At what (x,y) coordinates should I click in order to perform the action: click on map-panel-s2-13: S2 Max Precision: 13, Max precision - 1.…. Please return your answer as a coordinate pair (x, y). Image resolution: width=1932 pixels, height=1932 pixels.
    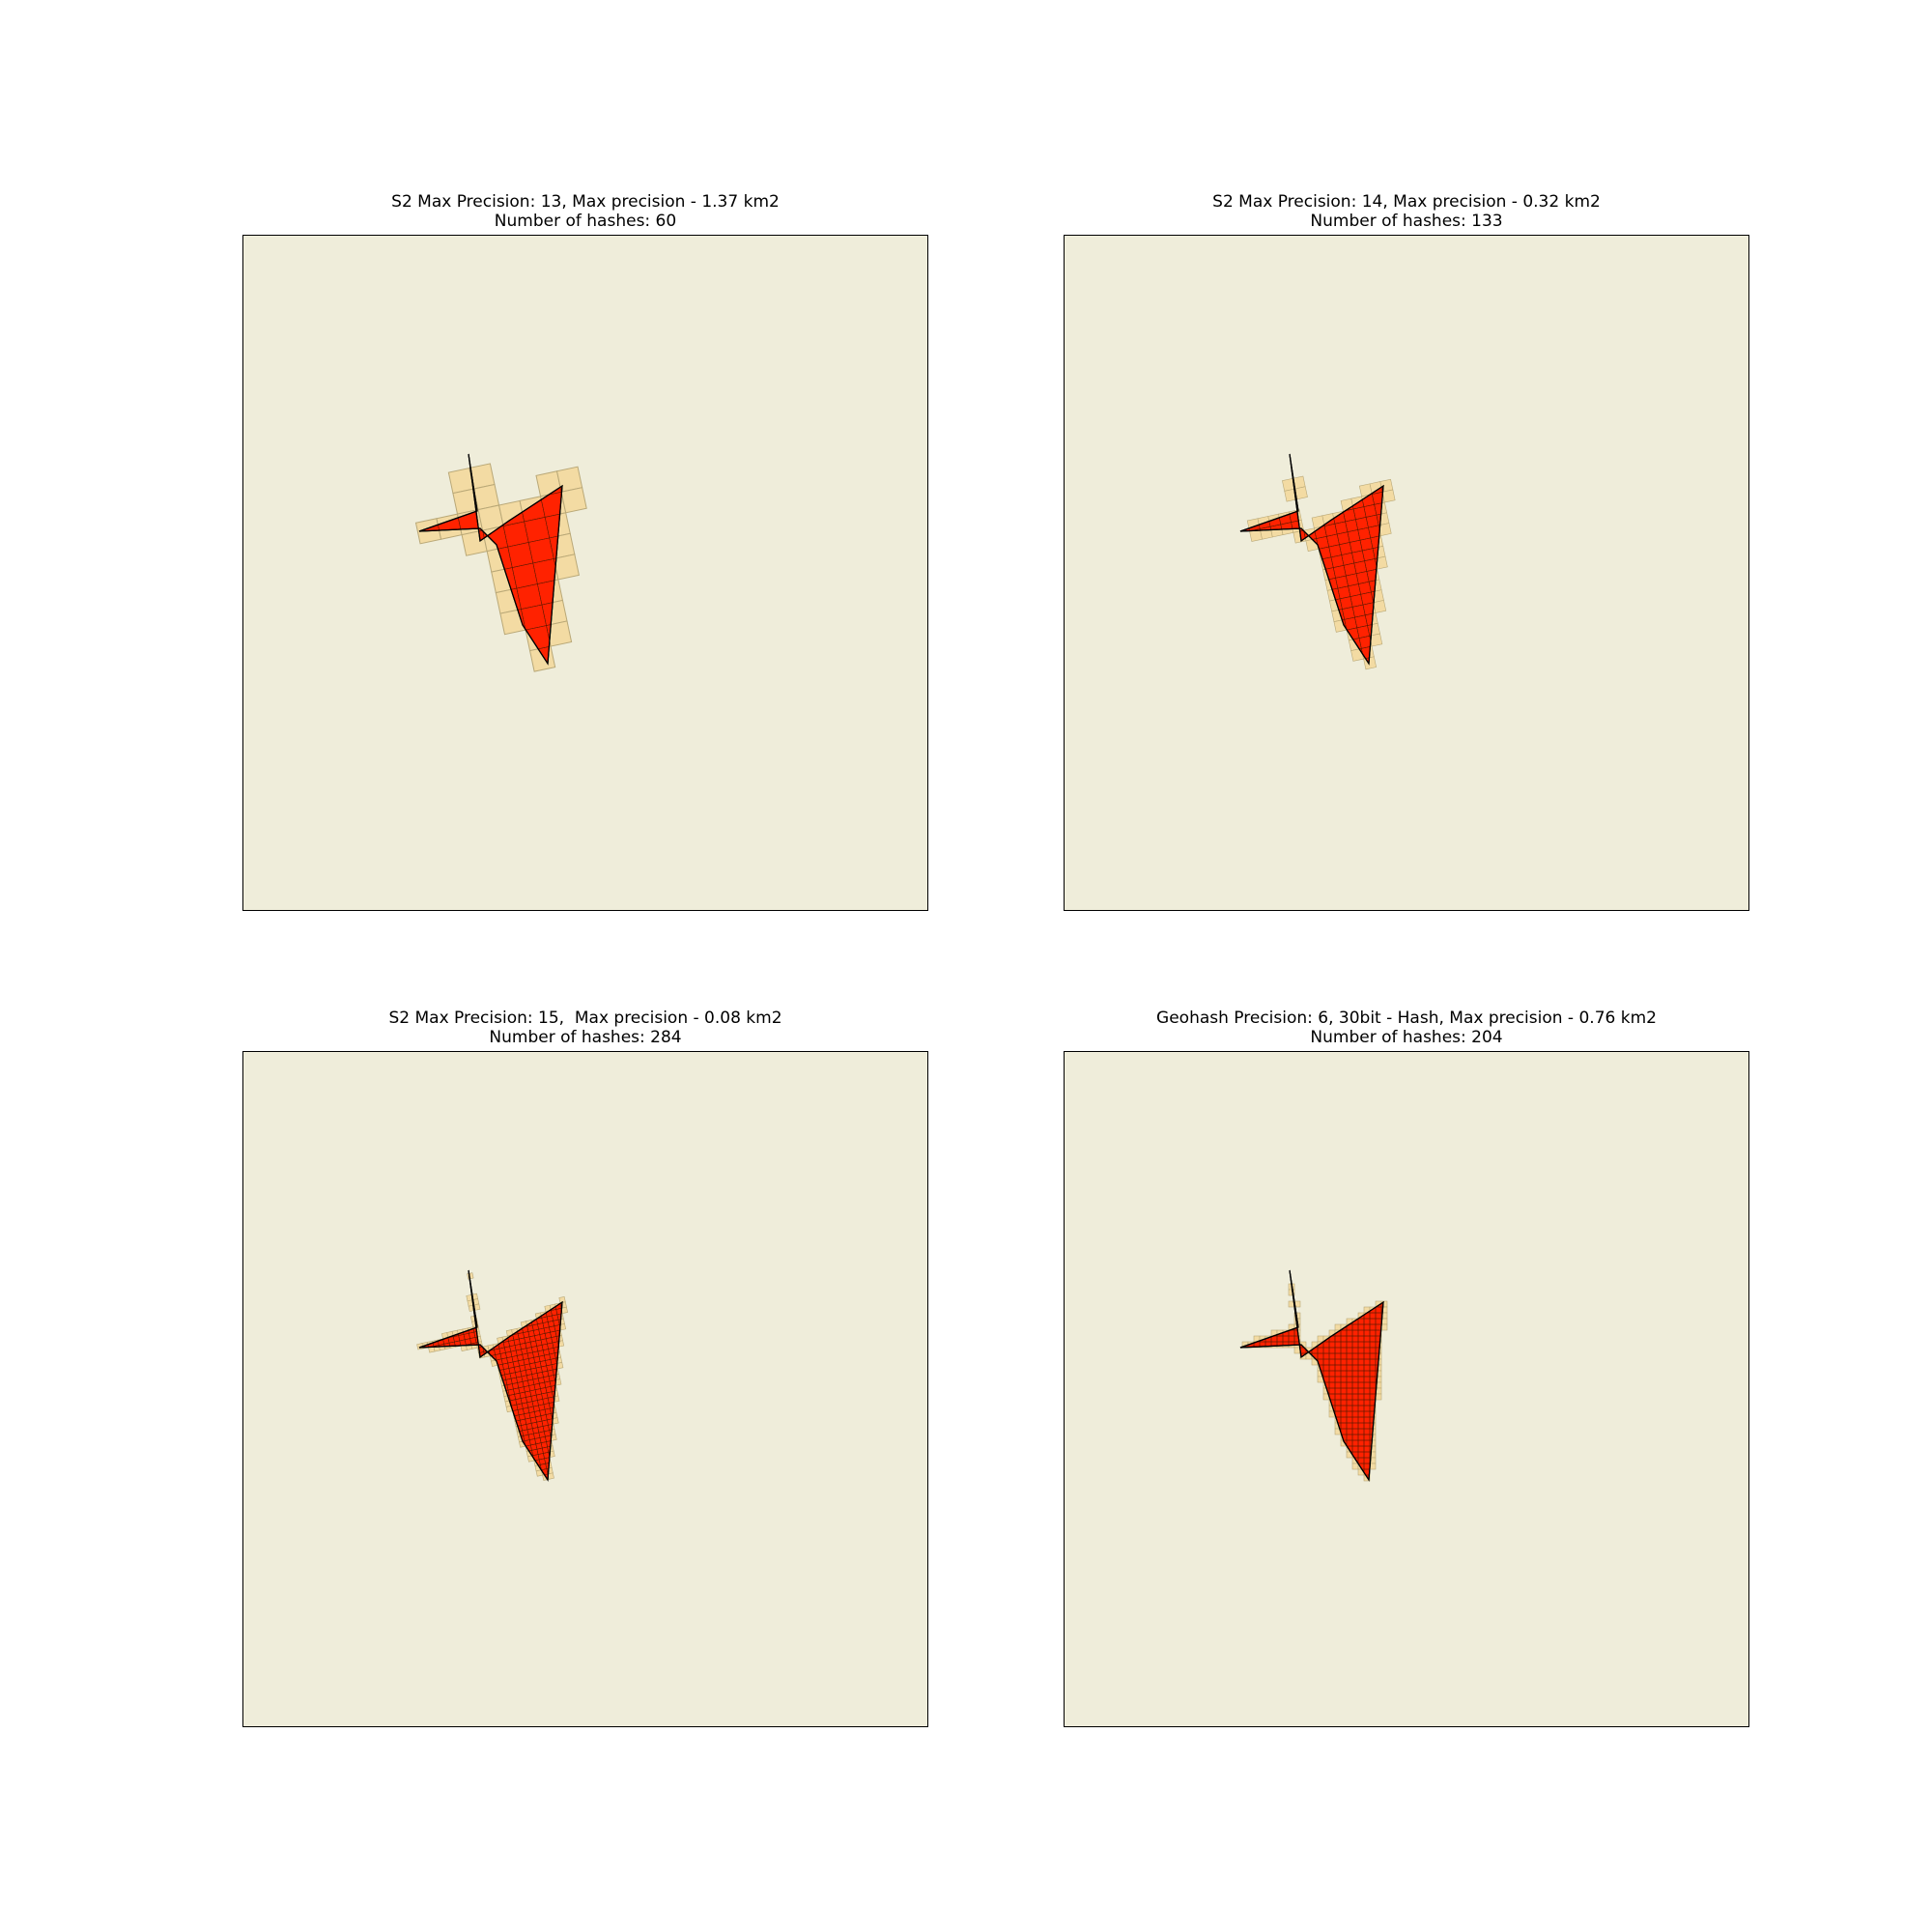
    Looking at the image, I should click on (585, 551).